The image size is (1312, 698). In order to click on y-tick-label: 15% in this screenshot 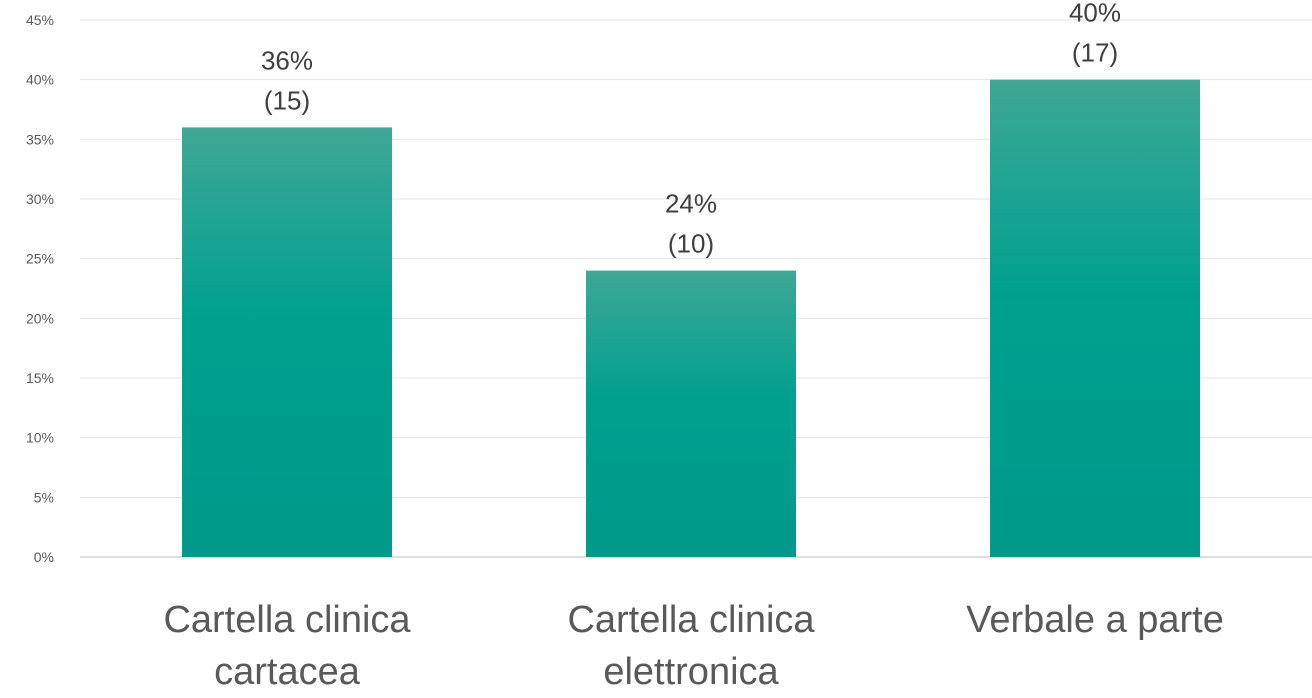, I will do `click(40, 378)`.